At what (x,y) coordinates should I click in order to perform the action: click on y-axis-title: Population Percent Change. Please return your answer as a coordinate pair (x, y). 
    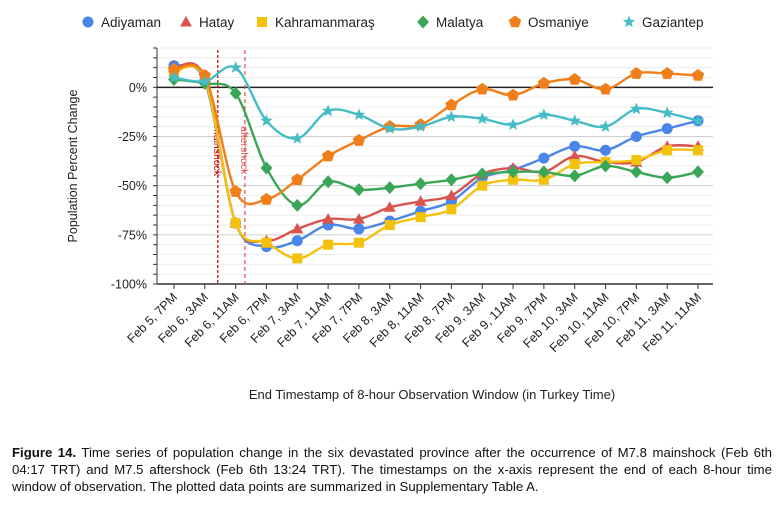
    Looking at the image, I should click on (73, 166).